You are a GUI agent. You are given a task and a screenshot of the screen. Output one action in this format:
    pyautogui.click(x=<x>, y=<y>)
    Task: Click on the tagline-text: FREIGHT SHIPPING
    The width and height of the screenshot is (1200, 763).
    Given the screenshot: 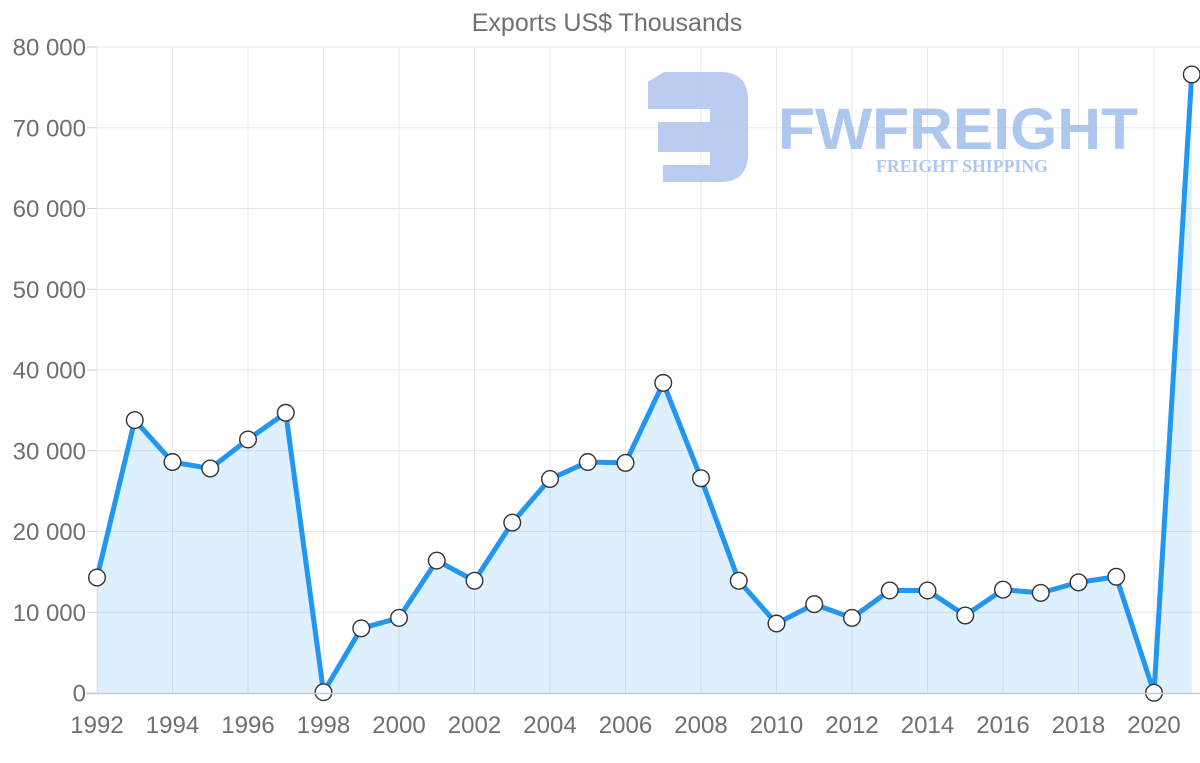 What is the action you would take?
    pyautogui.click(x=962, y=166)
    